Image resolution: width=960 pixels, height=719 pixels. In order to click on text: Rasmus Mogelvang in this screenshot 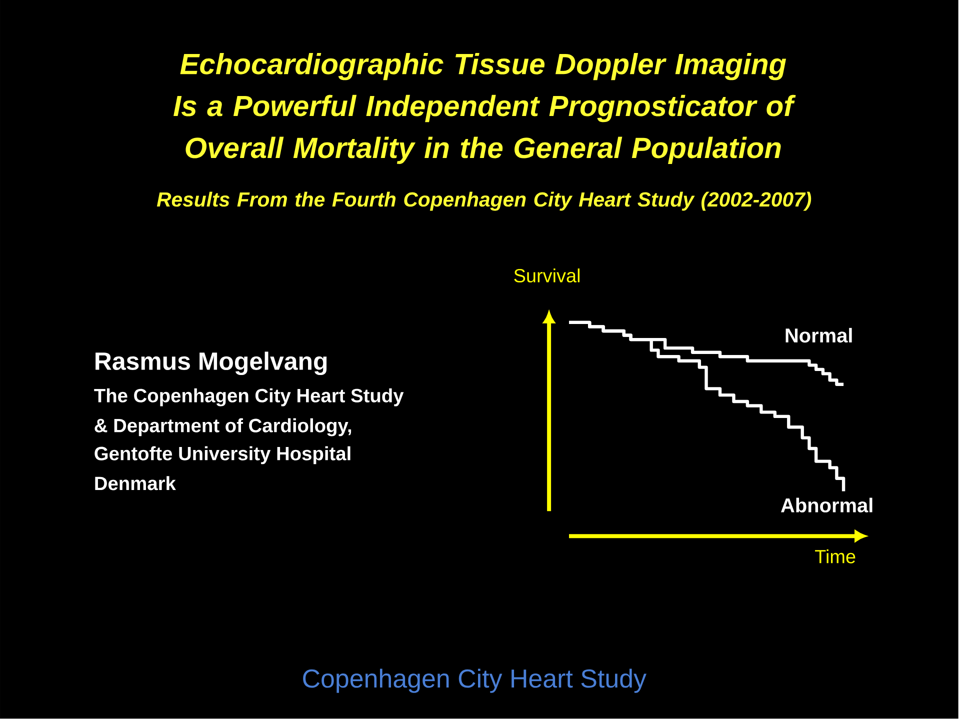, I will do `click(211, 364)`.